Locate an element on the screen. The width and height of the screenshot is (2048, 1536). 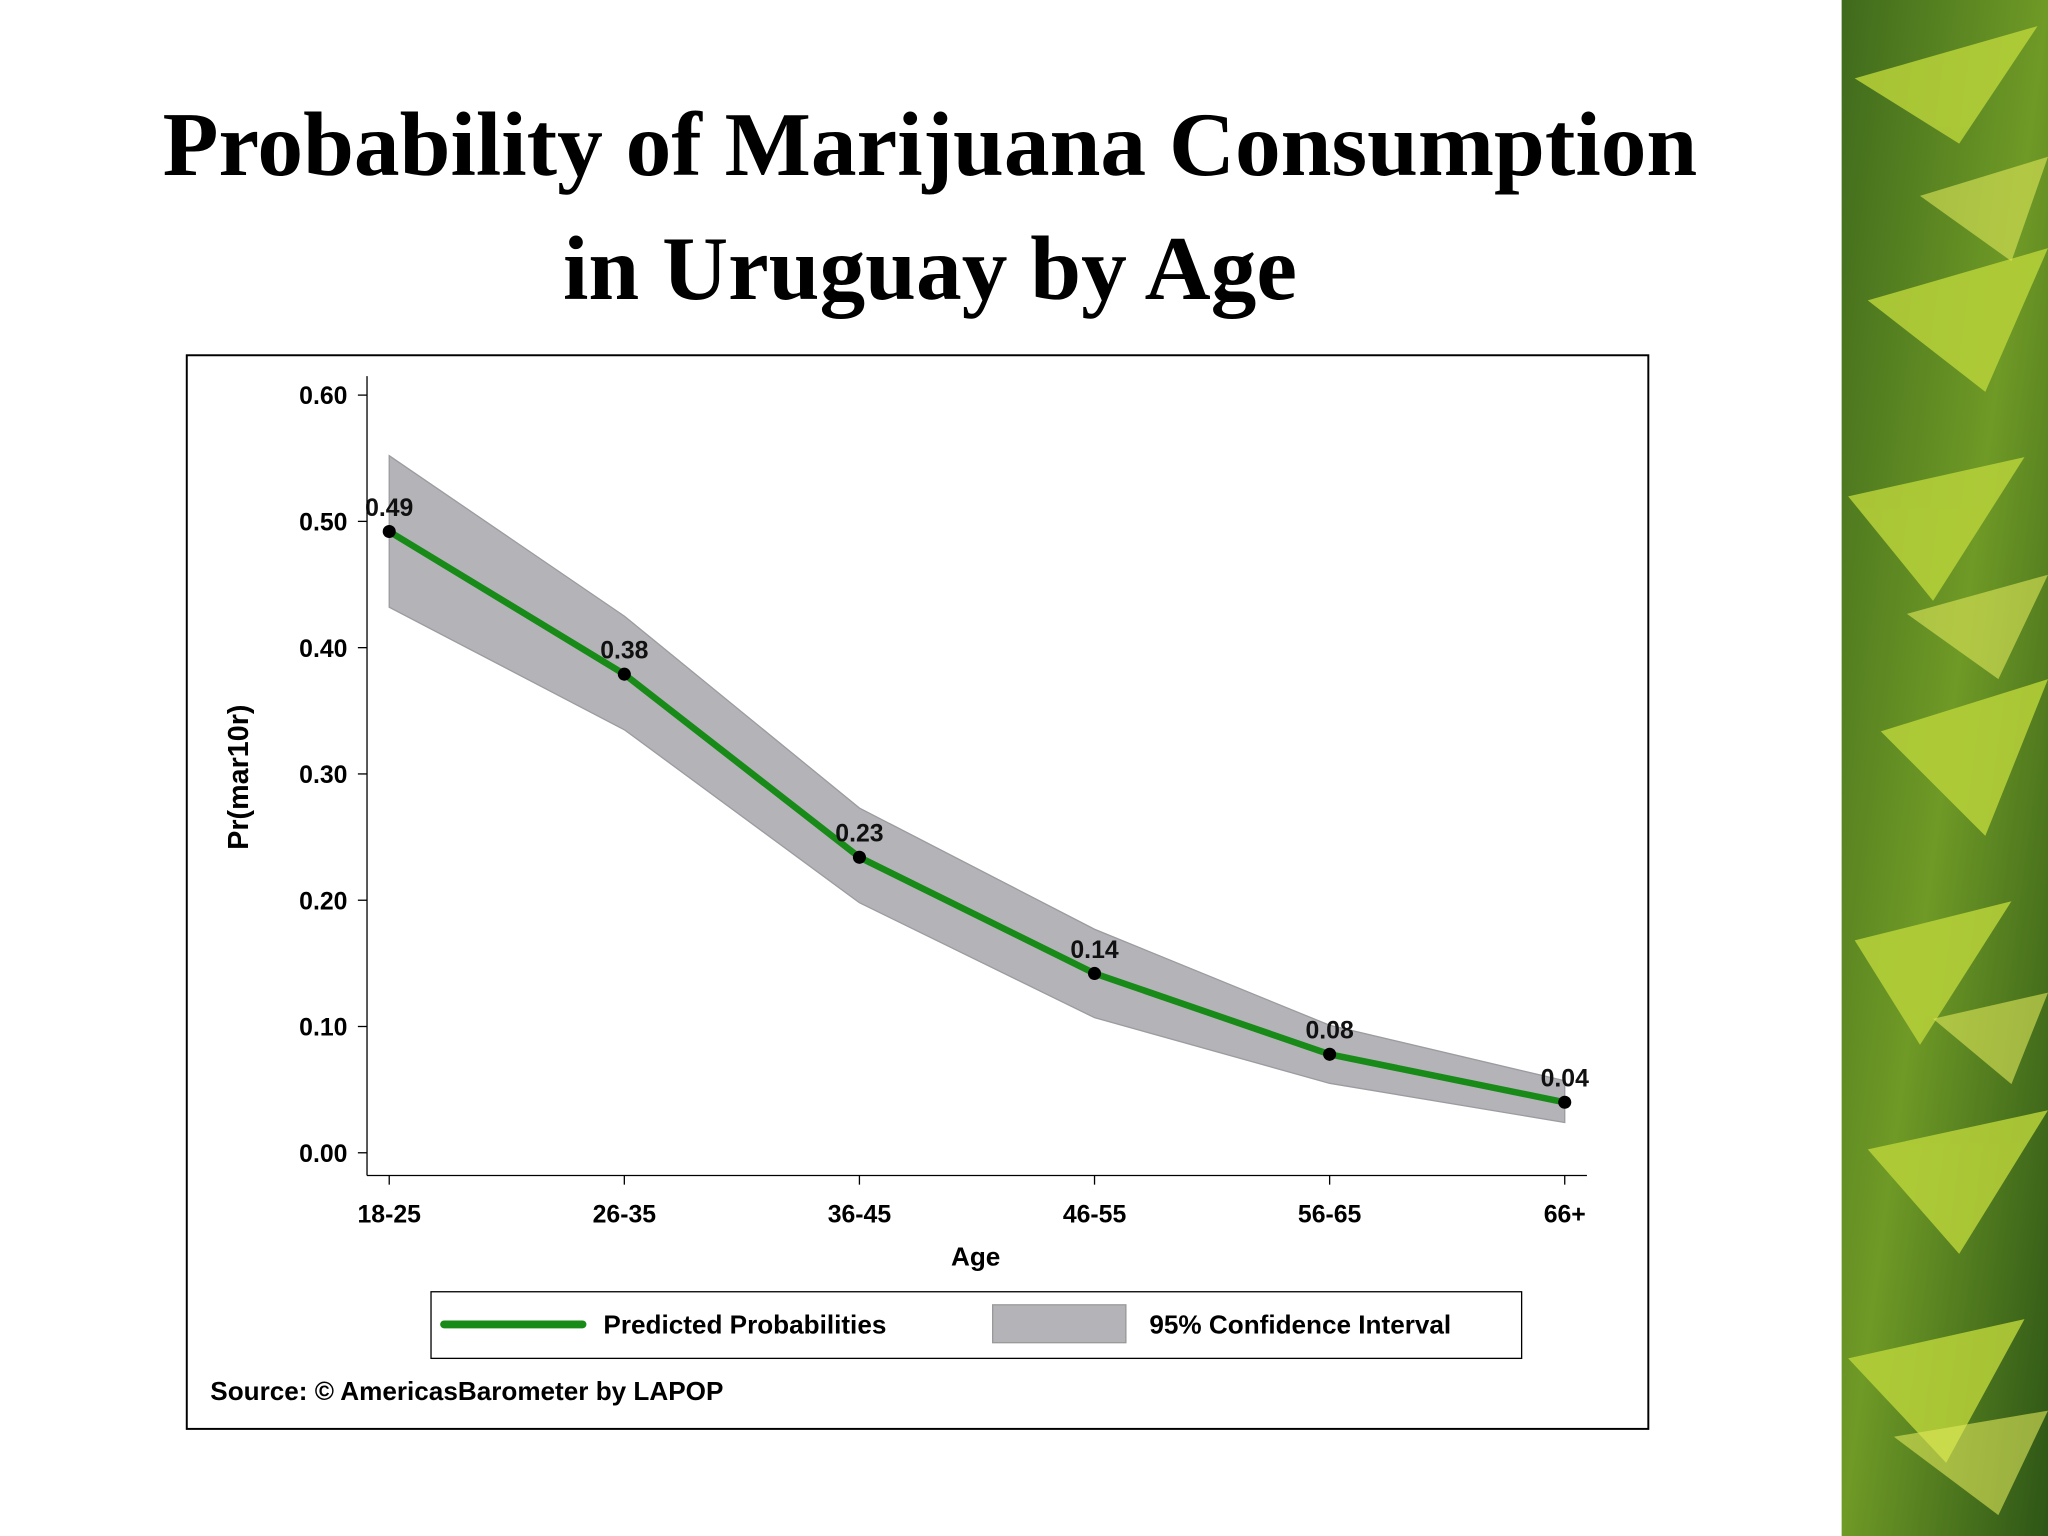
legend-label: 95% Confidence Interval is located at coordinates (1300, 1325).